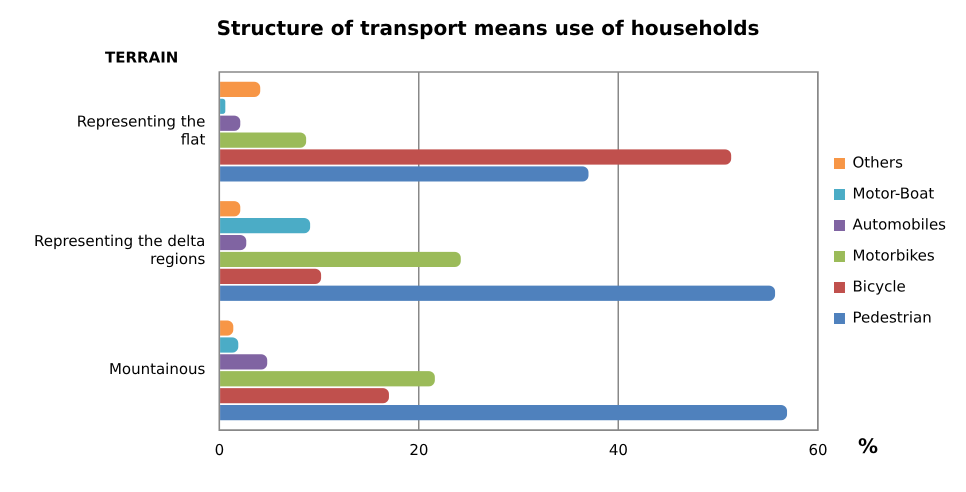 The image size is (966, 492). Describe the element at coordinates (868, 446) in the screenshot. I see `x-axis-title: %` at that location.